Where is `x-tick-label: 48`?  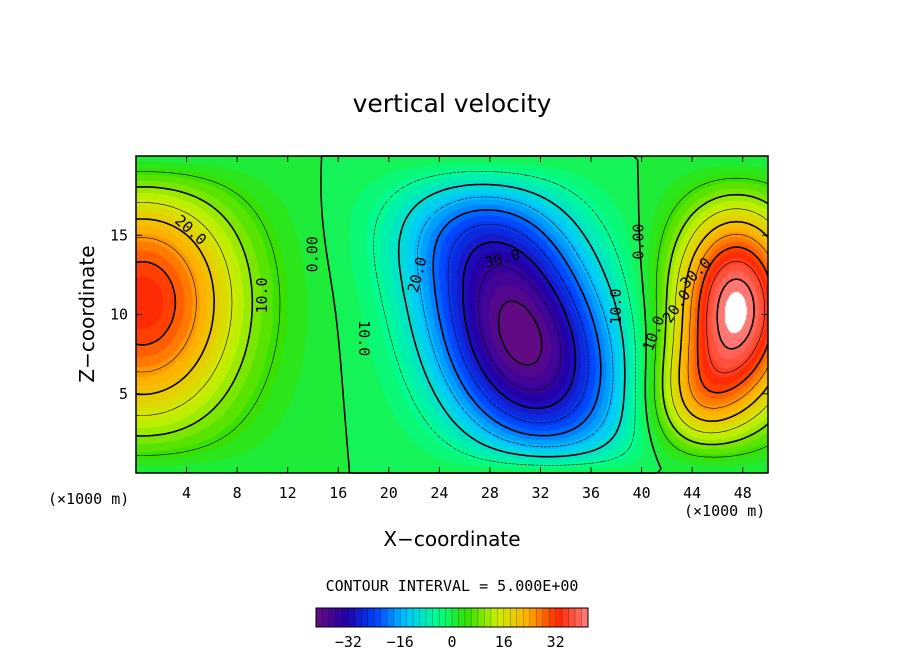
x-tick-label: 48 is located at coordinates (743, 493).